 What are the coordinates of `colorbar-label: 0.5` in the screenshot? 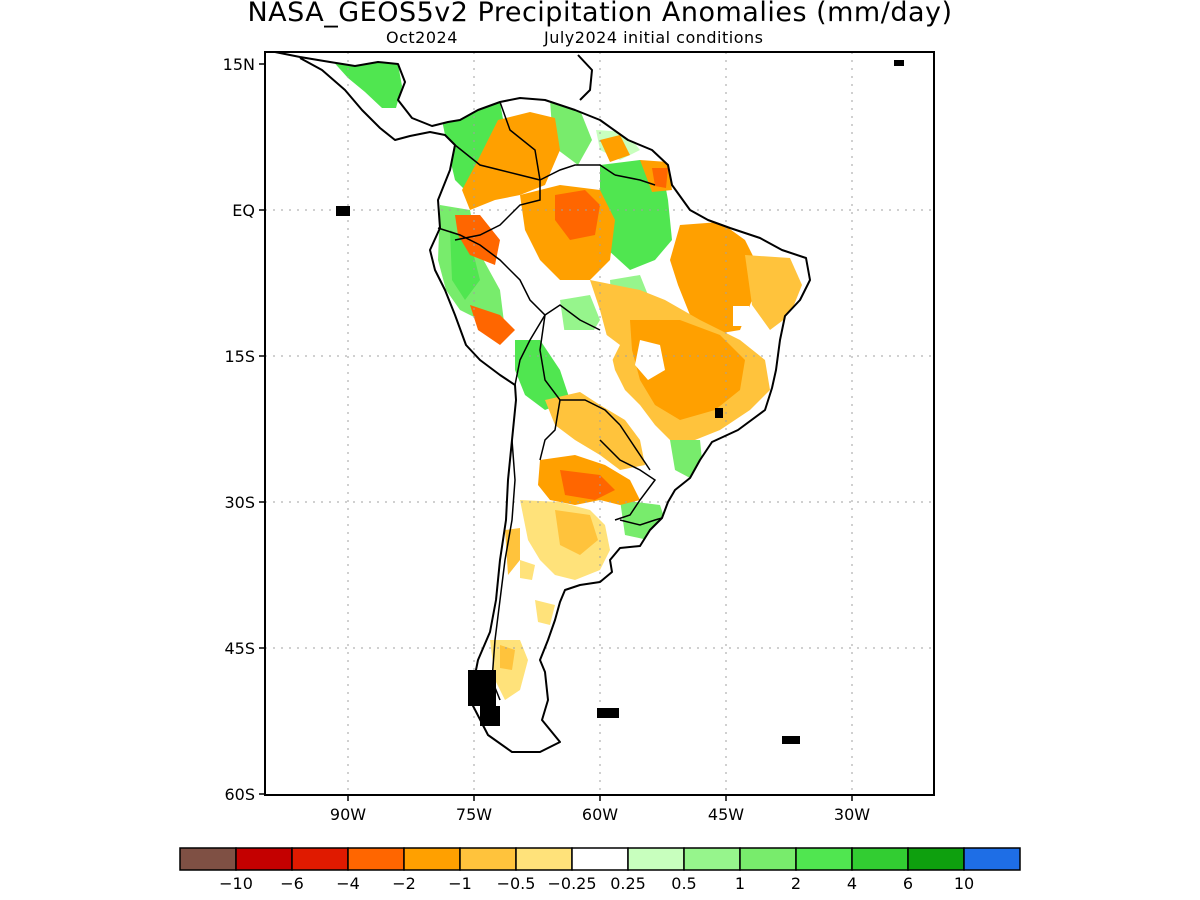 It's located at (683, 883).